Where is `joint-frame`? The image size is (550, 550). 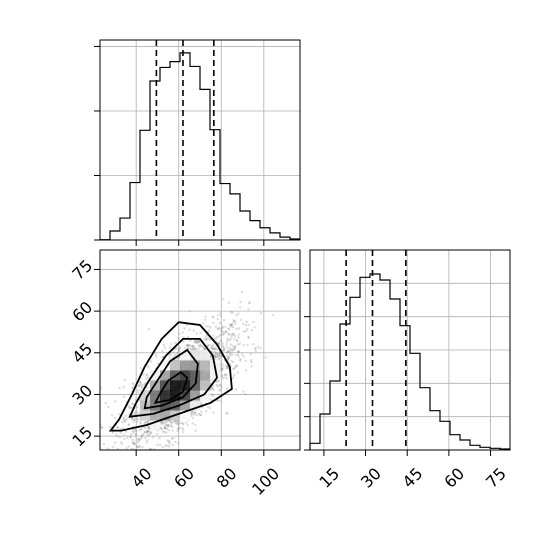 joint-frame is located at coordinates (200, 350).